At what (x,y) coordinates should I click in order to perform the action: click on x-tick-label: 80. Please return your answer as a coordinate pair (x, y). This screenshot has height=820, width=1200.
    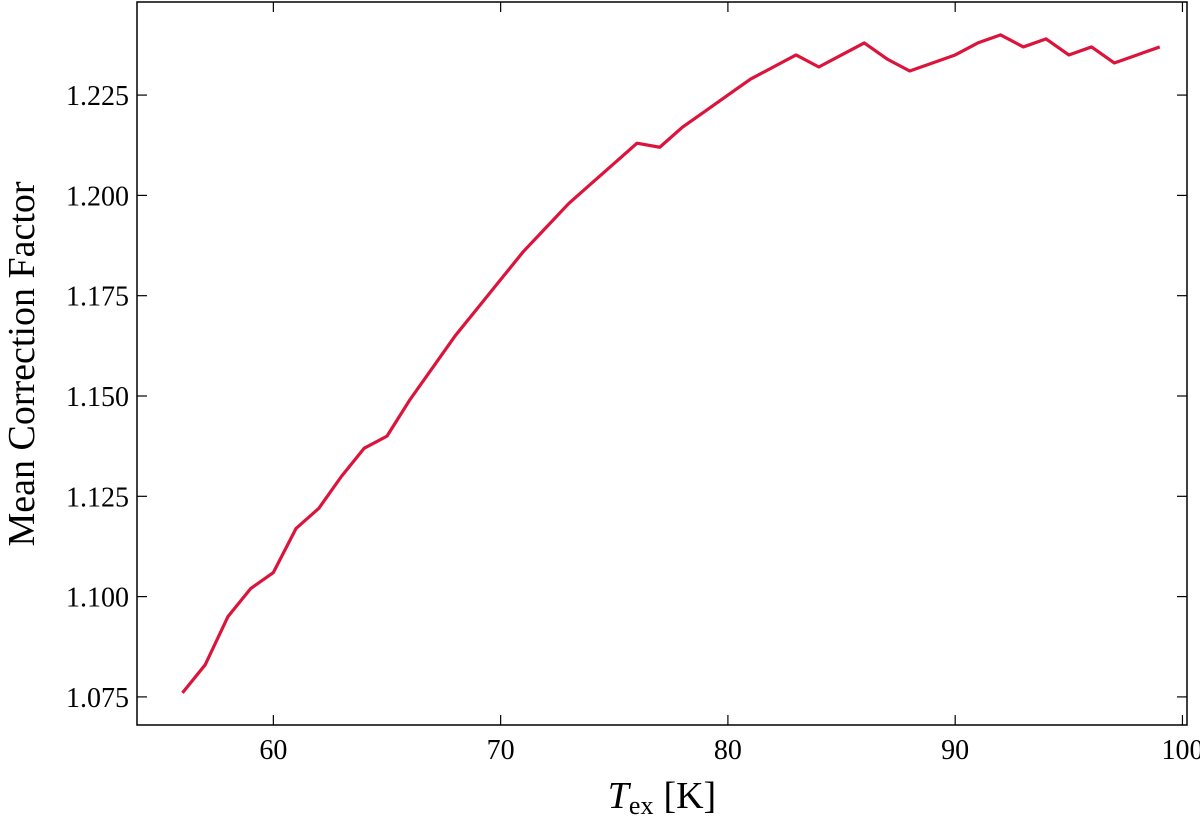
    Looking at the image, I should click on (728, 750).